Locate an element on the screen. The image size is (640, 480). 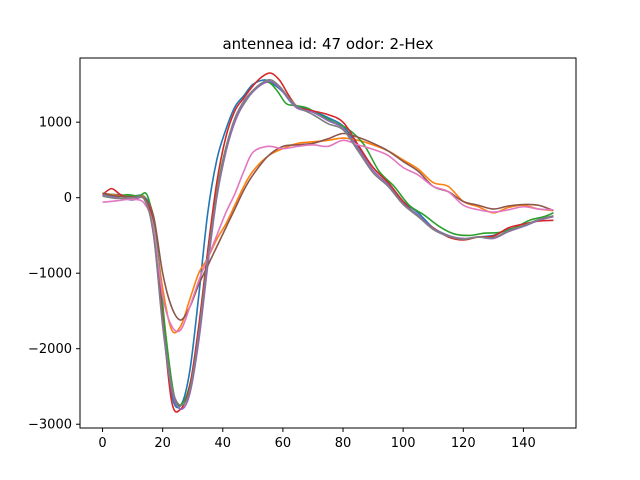
x-tick-label: 60 is located at coordinates (283, 443).